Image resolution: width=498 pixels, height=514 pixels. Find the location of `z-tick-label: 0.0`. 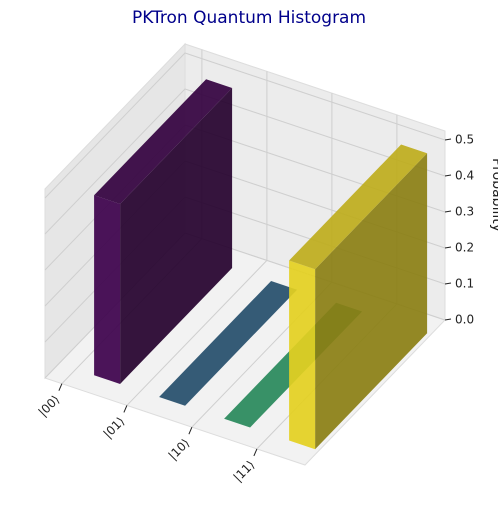

z-tick-label: 0.0 is located at coordinates (464, 320).